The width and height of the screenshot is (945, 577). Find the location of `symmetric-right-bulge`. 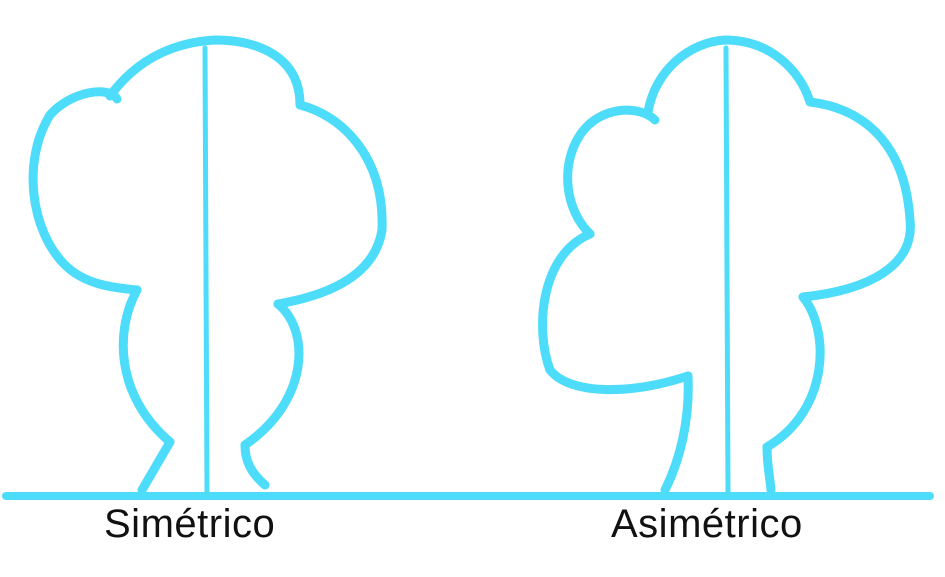

symmetric-right-bulge is located at coordinates (272, 374).